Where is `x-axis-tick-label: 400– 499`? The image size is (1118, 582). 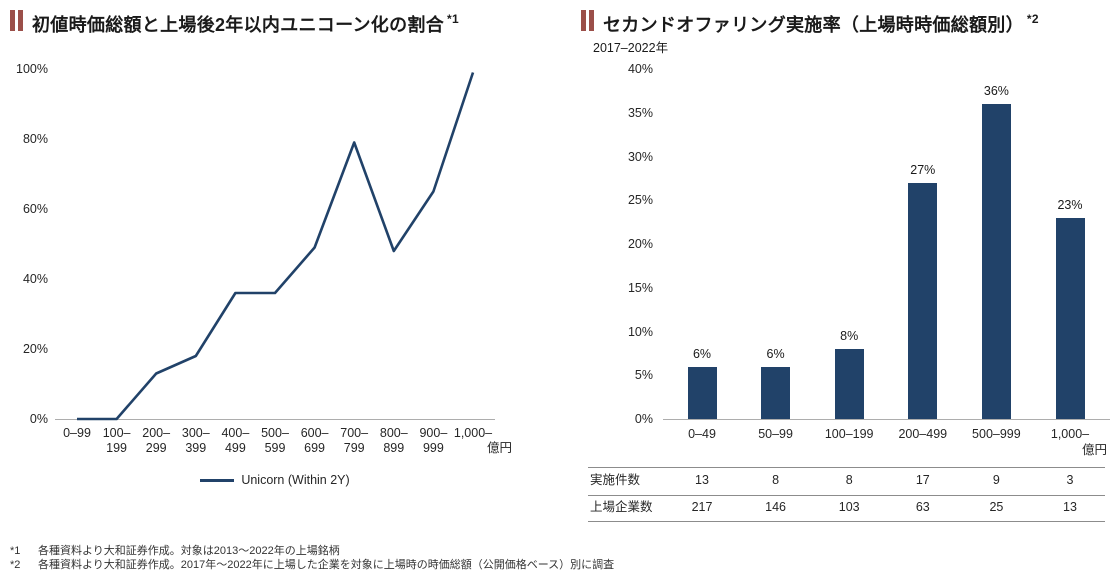 x-axis-tick-label: 400– 499 is located at coordinates (235, 440).